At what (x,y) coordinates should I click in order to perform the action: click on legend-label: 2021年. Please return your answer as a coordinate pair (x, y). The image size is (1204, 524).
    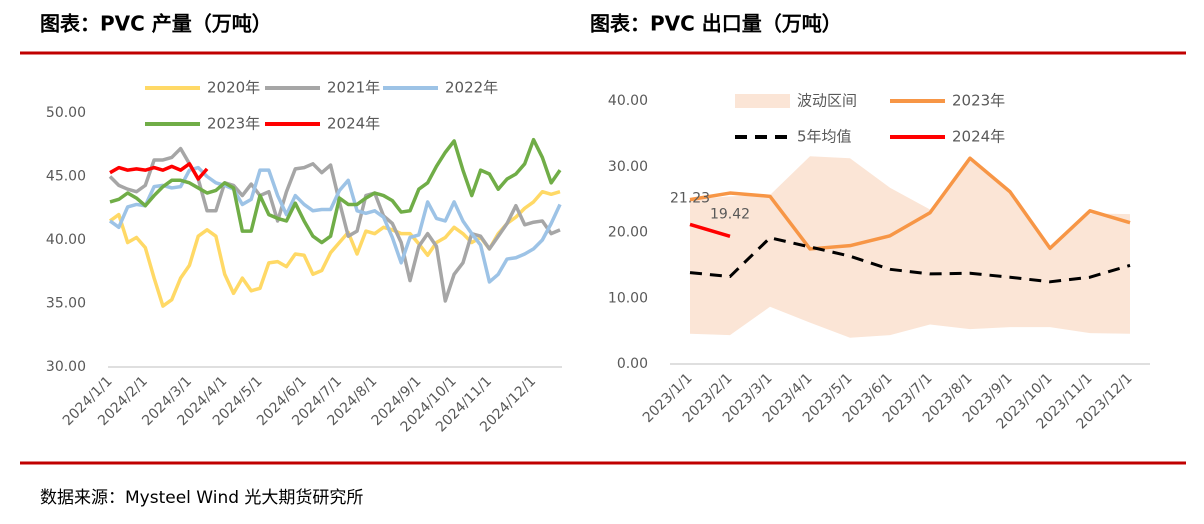
    Looking at the image, I should click on (353, 88).